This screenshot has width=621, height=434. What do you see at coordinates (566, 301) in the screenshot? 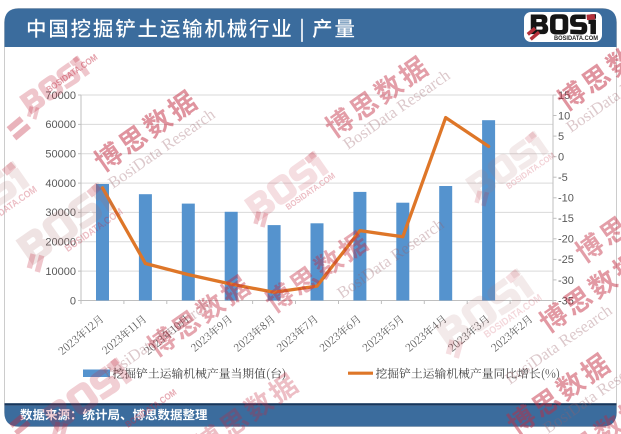
I see `svg-text: -35` at bounding box center [566, 301].